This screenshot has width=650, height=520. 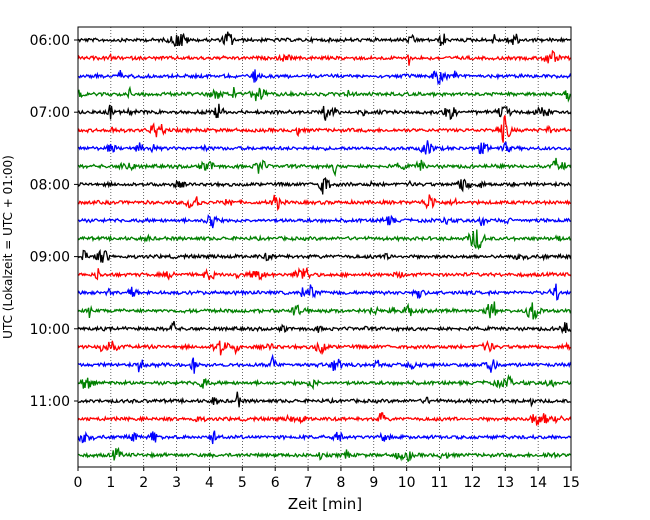 I want to click on x-tick-label: 4, so click(x=209, y=483).